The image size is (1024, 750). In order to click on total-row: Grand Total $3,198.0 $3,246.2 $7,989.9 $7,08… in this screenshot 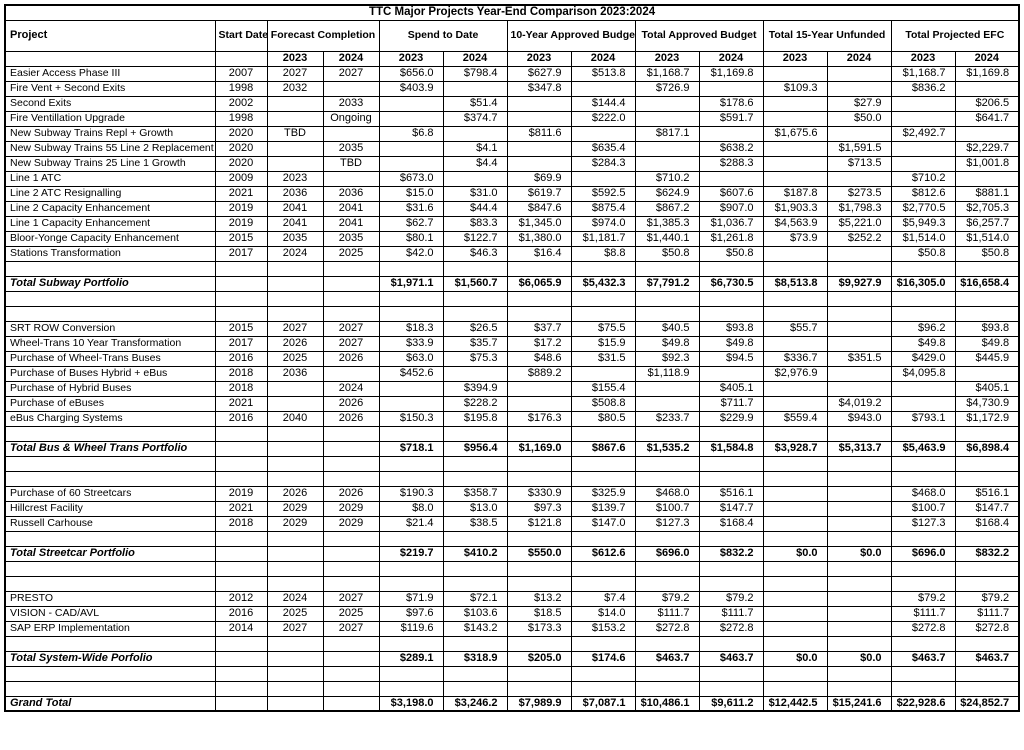, I will do `click(512, 703)`.